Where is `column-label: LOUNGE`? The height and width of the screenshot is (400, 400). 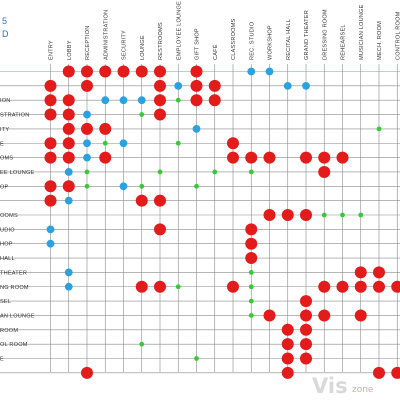 column-label: LOUNGE is located at coordinates (143, 47).